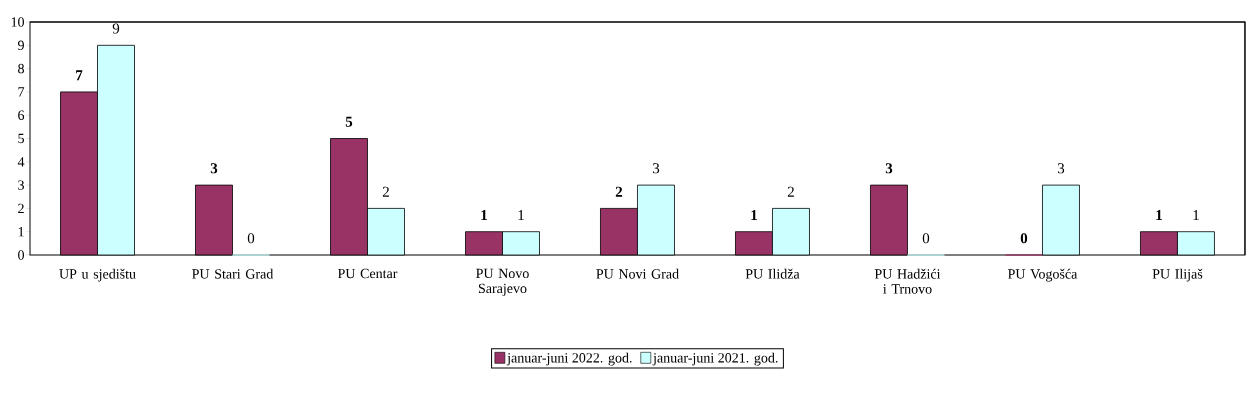  What do you see at coordinates (1043, 275) in the screenshot?
I see `x-tick-label: PU Vogošća` at bounding box center [1043, 275].